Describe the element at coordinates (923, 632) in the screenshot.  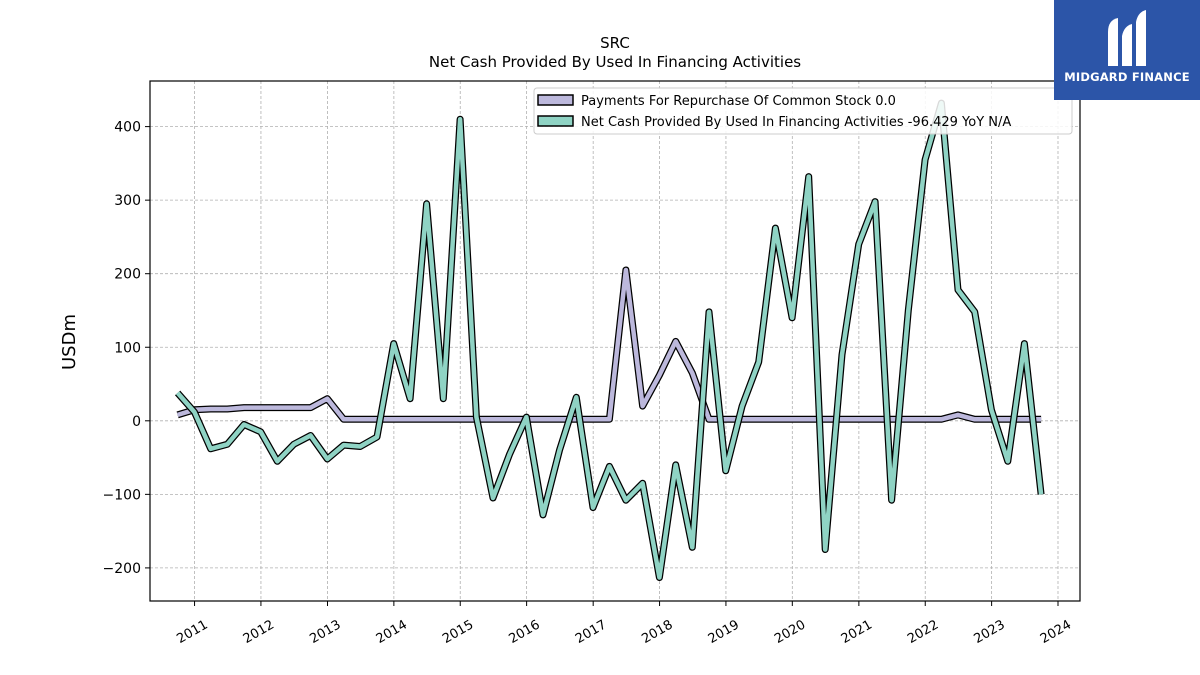
I see `x-tick-label: 2022` at that location.